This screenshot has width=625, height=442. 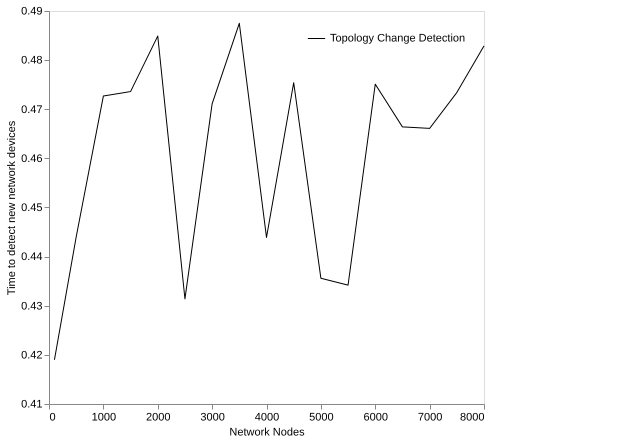 I want to click on x-tick-label: 5000, so click(x=321, y=418).